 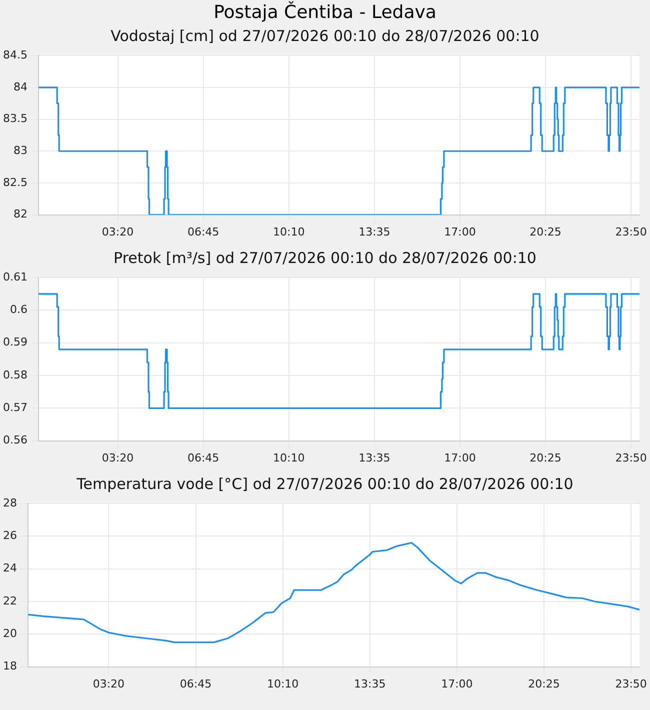 What do you see at coordinates (15, 119) in the screenshot?
I see `y-tick-label: 83.5` at bounding box center [15, 119].